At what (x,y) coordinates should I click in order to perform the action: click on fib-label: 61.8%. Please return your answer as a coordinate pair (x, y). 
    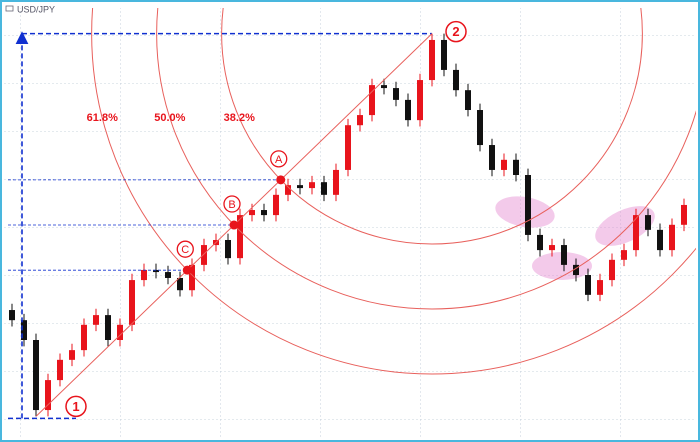
    Looking at the image, I should click on (102, 118).